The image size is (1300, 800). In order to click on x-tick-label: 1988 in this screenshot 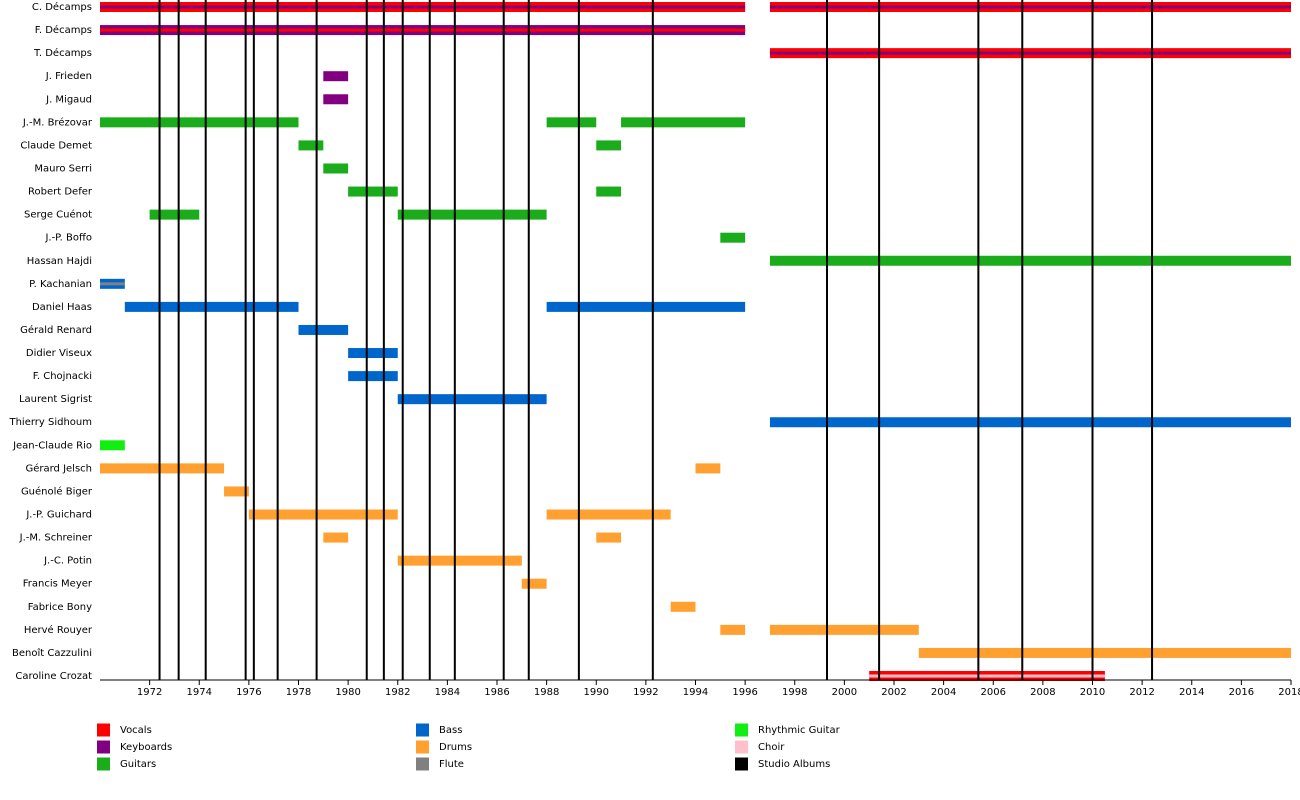, I will do `click(546, 692)`.